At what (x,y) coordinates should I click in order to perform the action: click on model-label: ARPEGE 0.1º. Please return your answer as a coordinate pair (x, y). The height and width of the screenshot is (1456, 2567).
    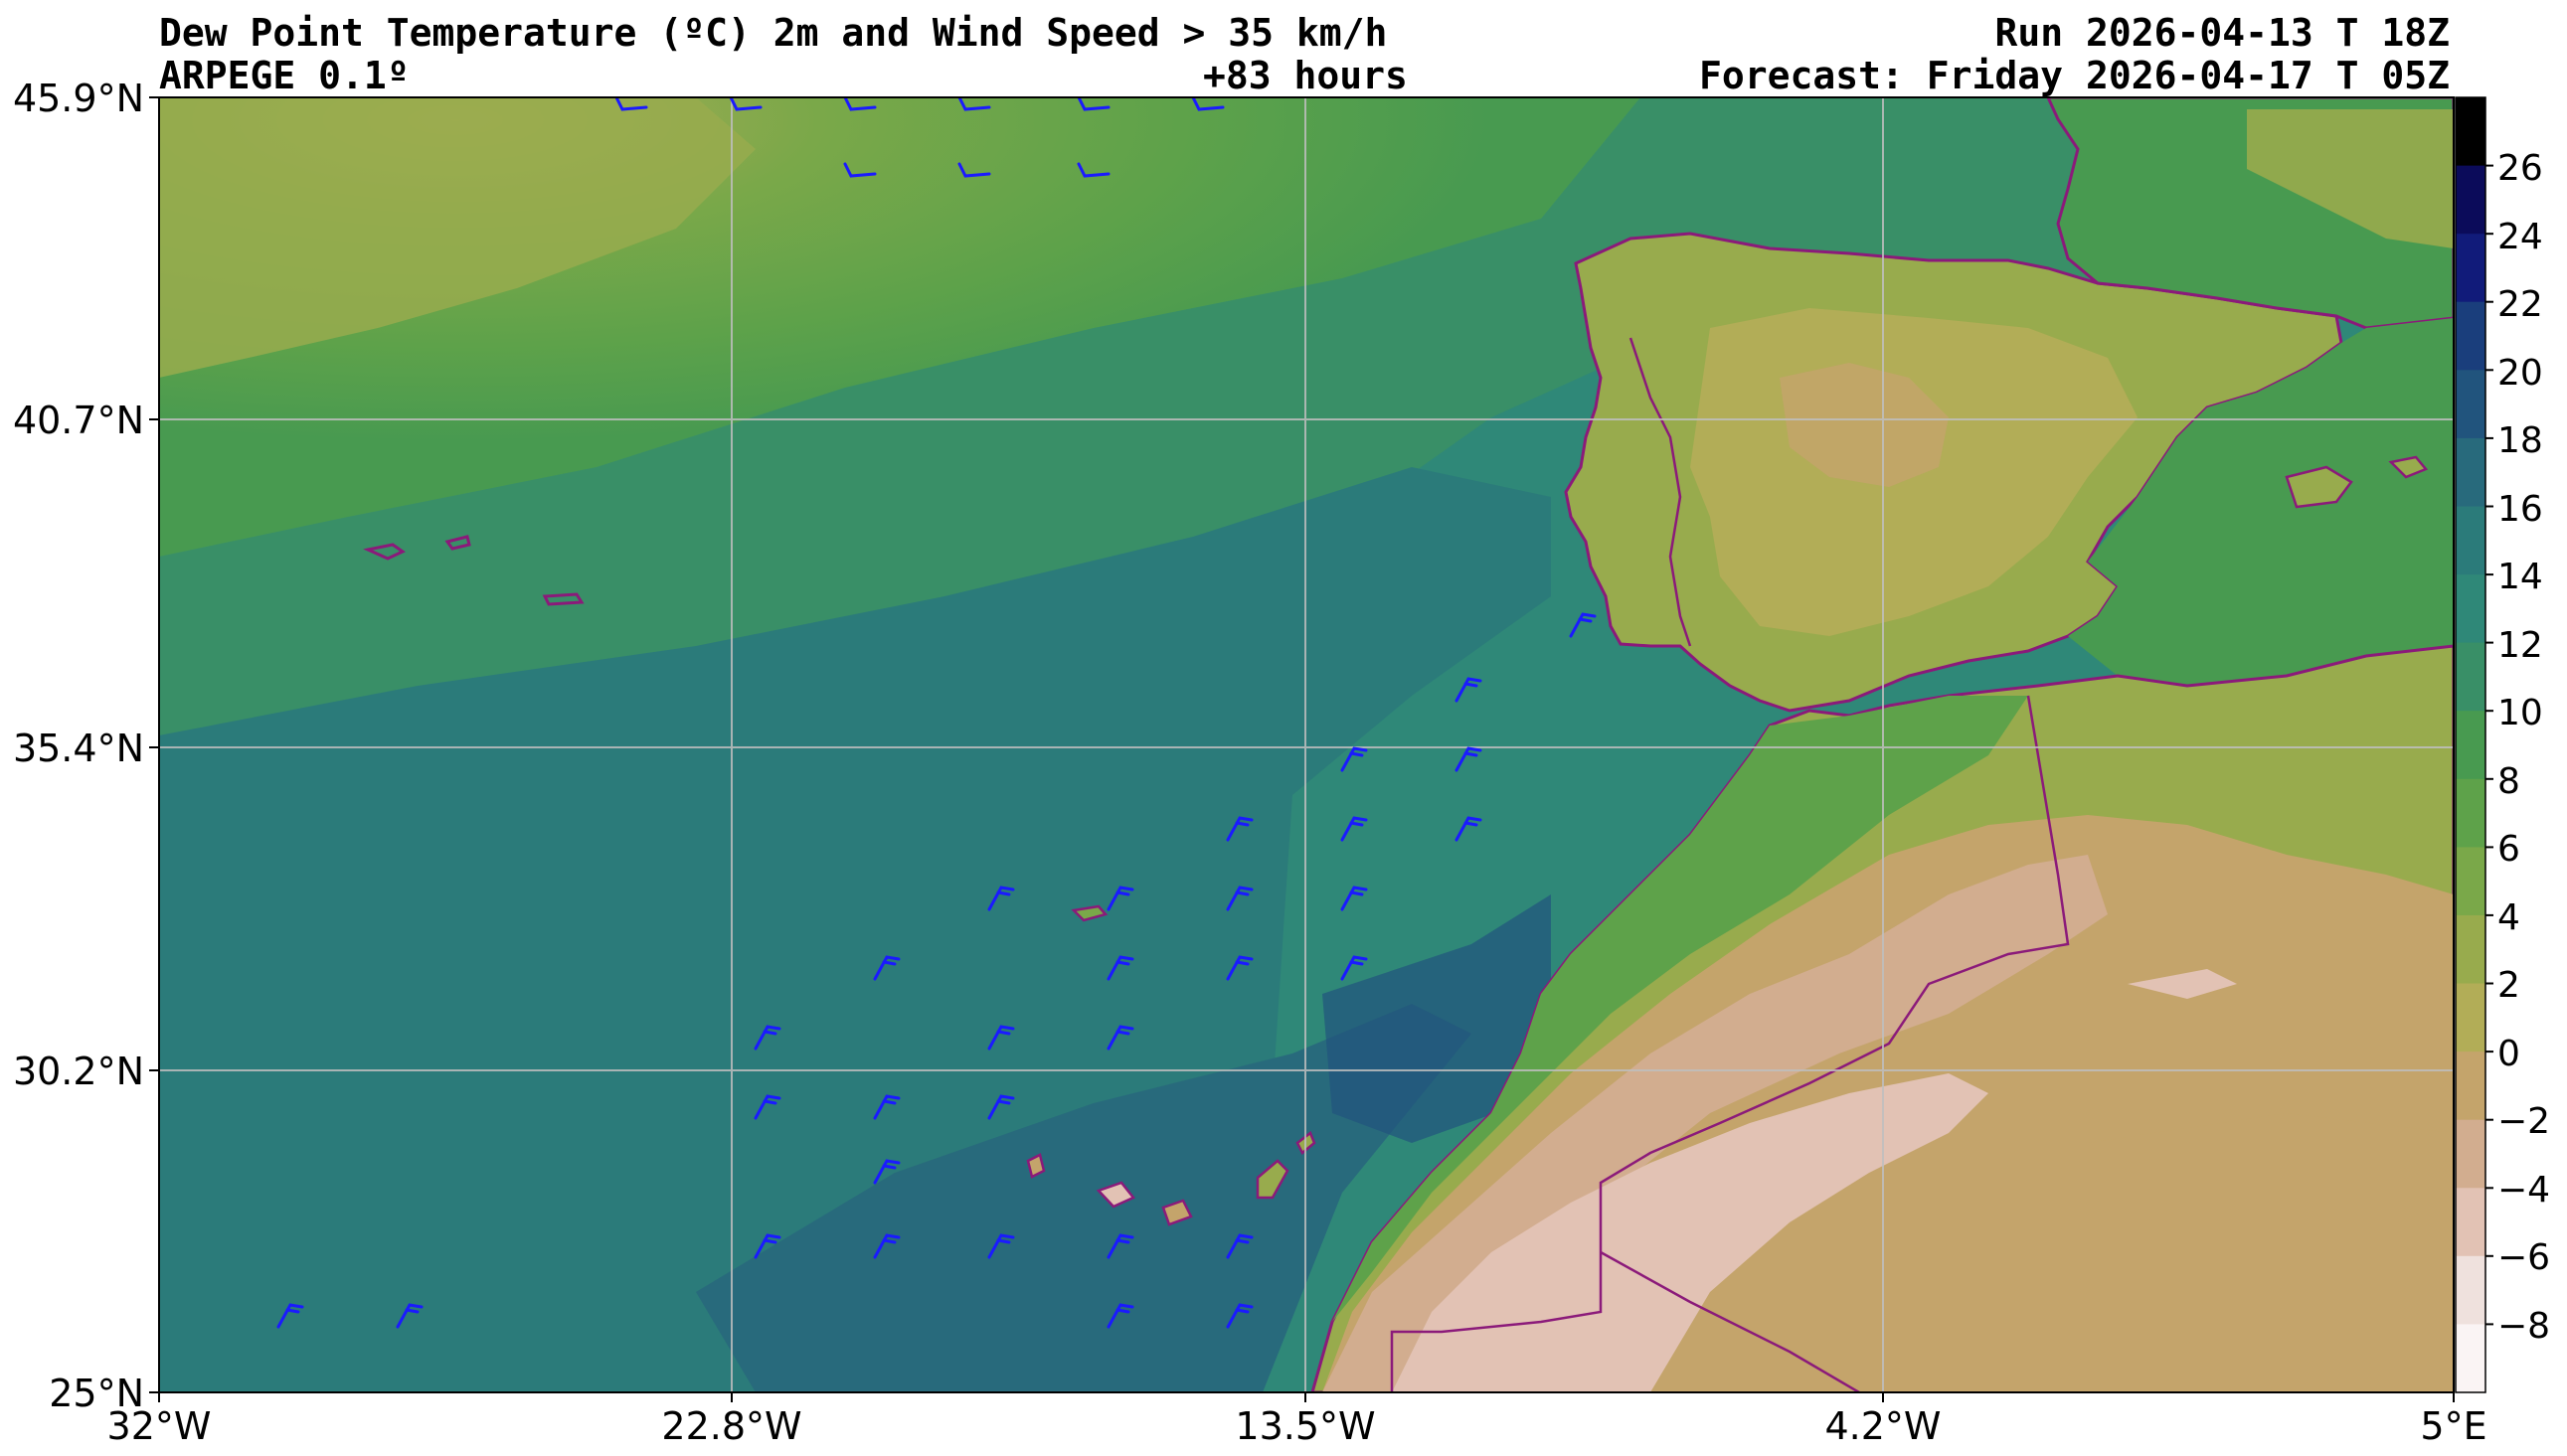
    Looking at the image, I should click on (284, 75).